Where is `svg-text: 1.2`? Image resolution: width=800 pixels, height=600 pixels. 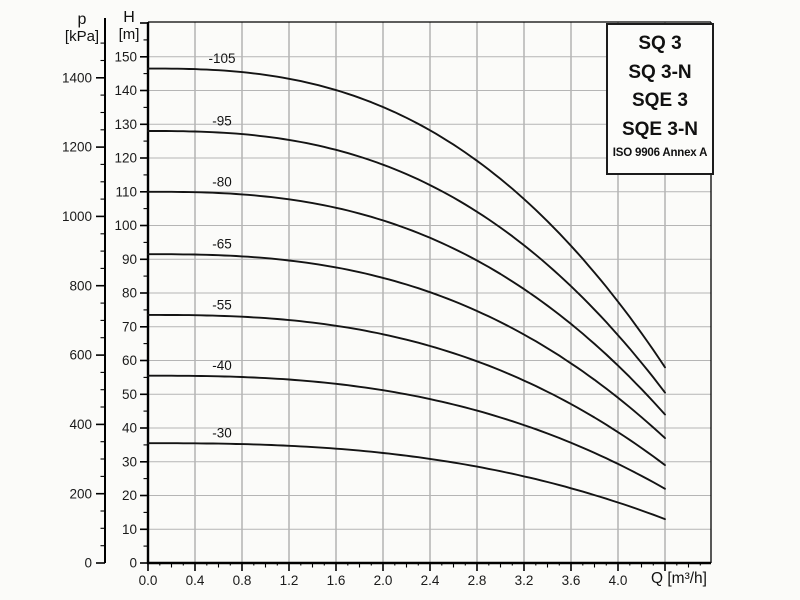
svg-text: 1.2 is located at coordinates (289, 580).